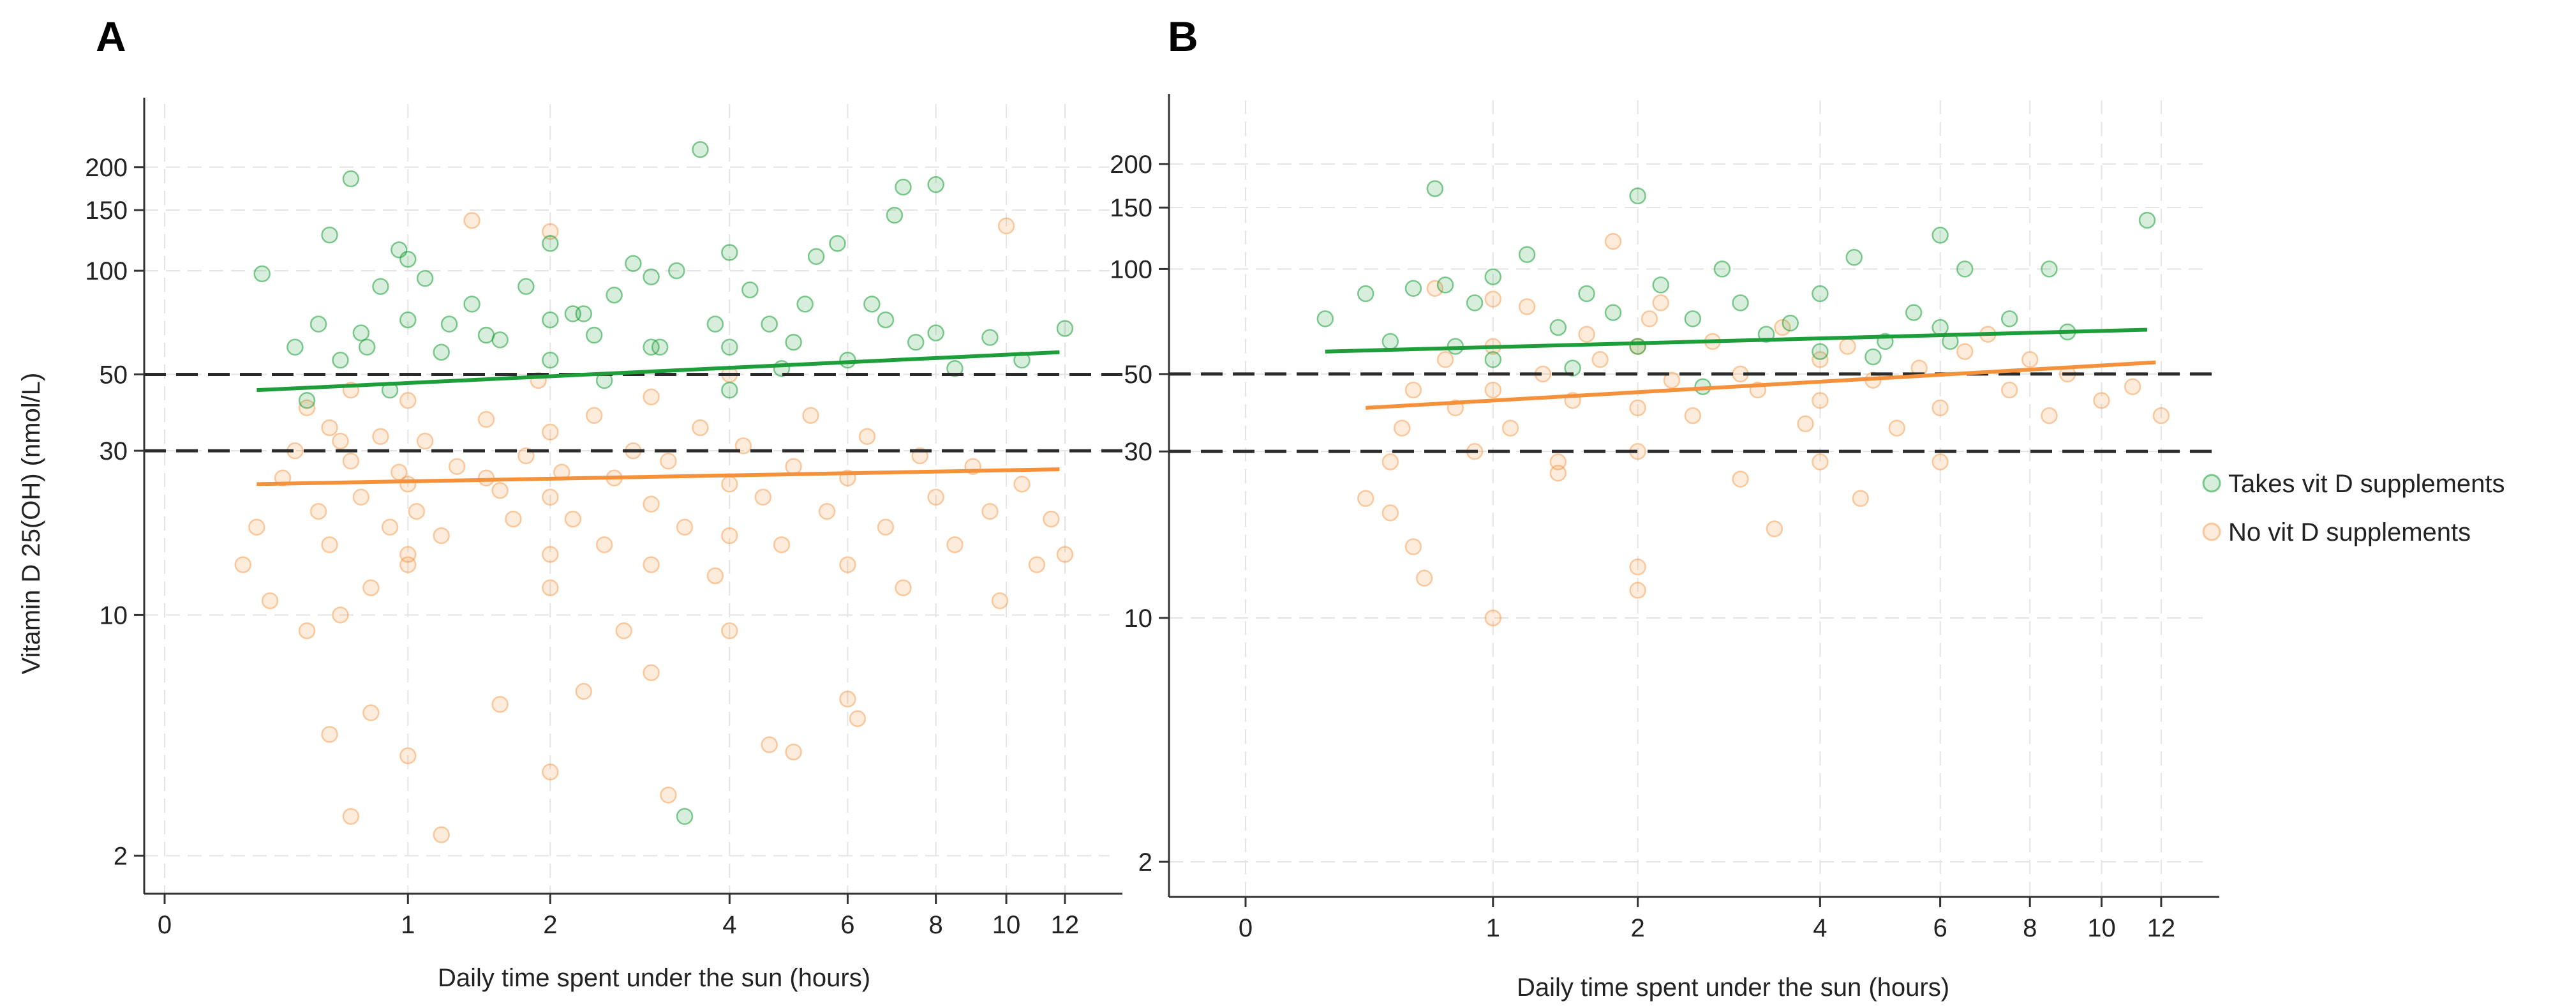 The image size is (2576, 1008). Describe the element at coordinates (2211, 531) in the screenshot. I see `legend-marker-no-supplements` at that location.